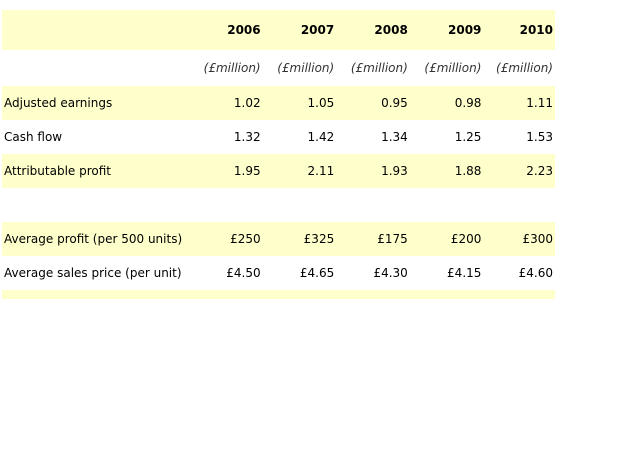 This screenshot has height=452, width=618. What do you see at coordinates (539, 171) in the screenshot?
I see `table-cell: 2.23` at bounding box center [539, 171].